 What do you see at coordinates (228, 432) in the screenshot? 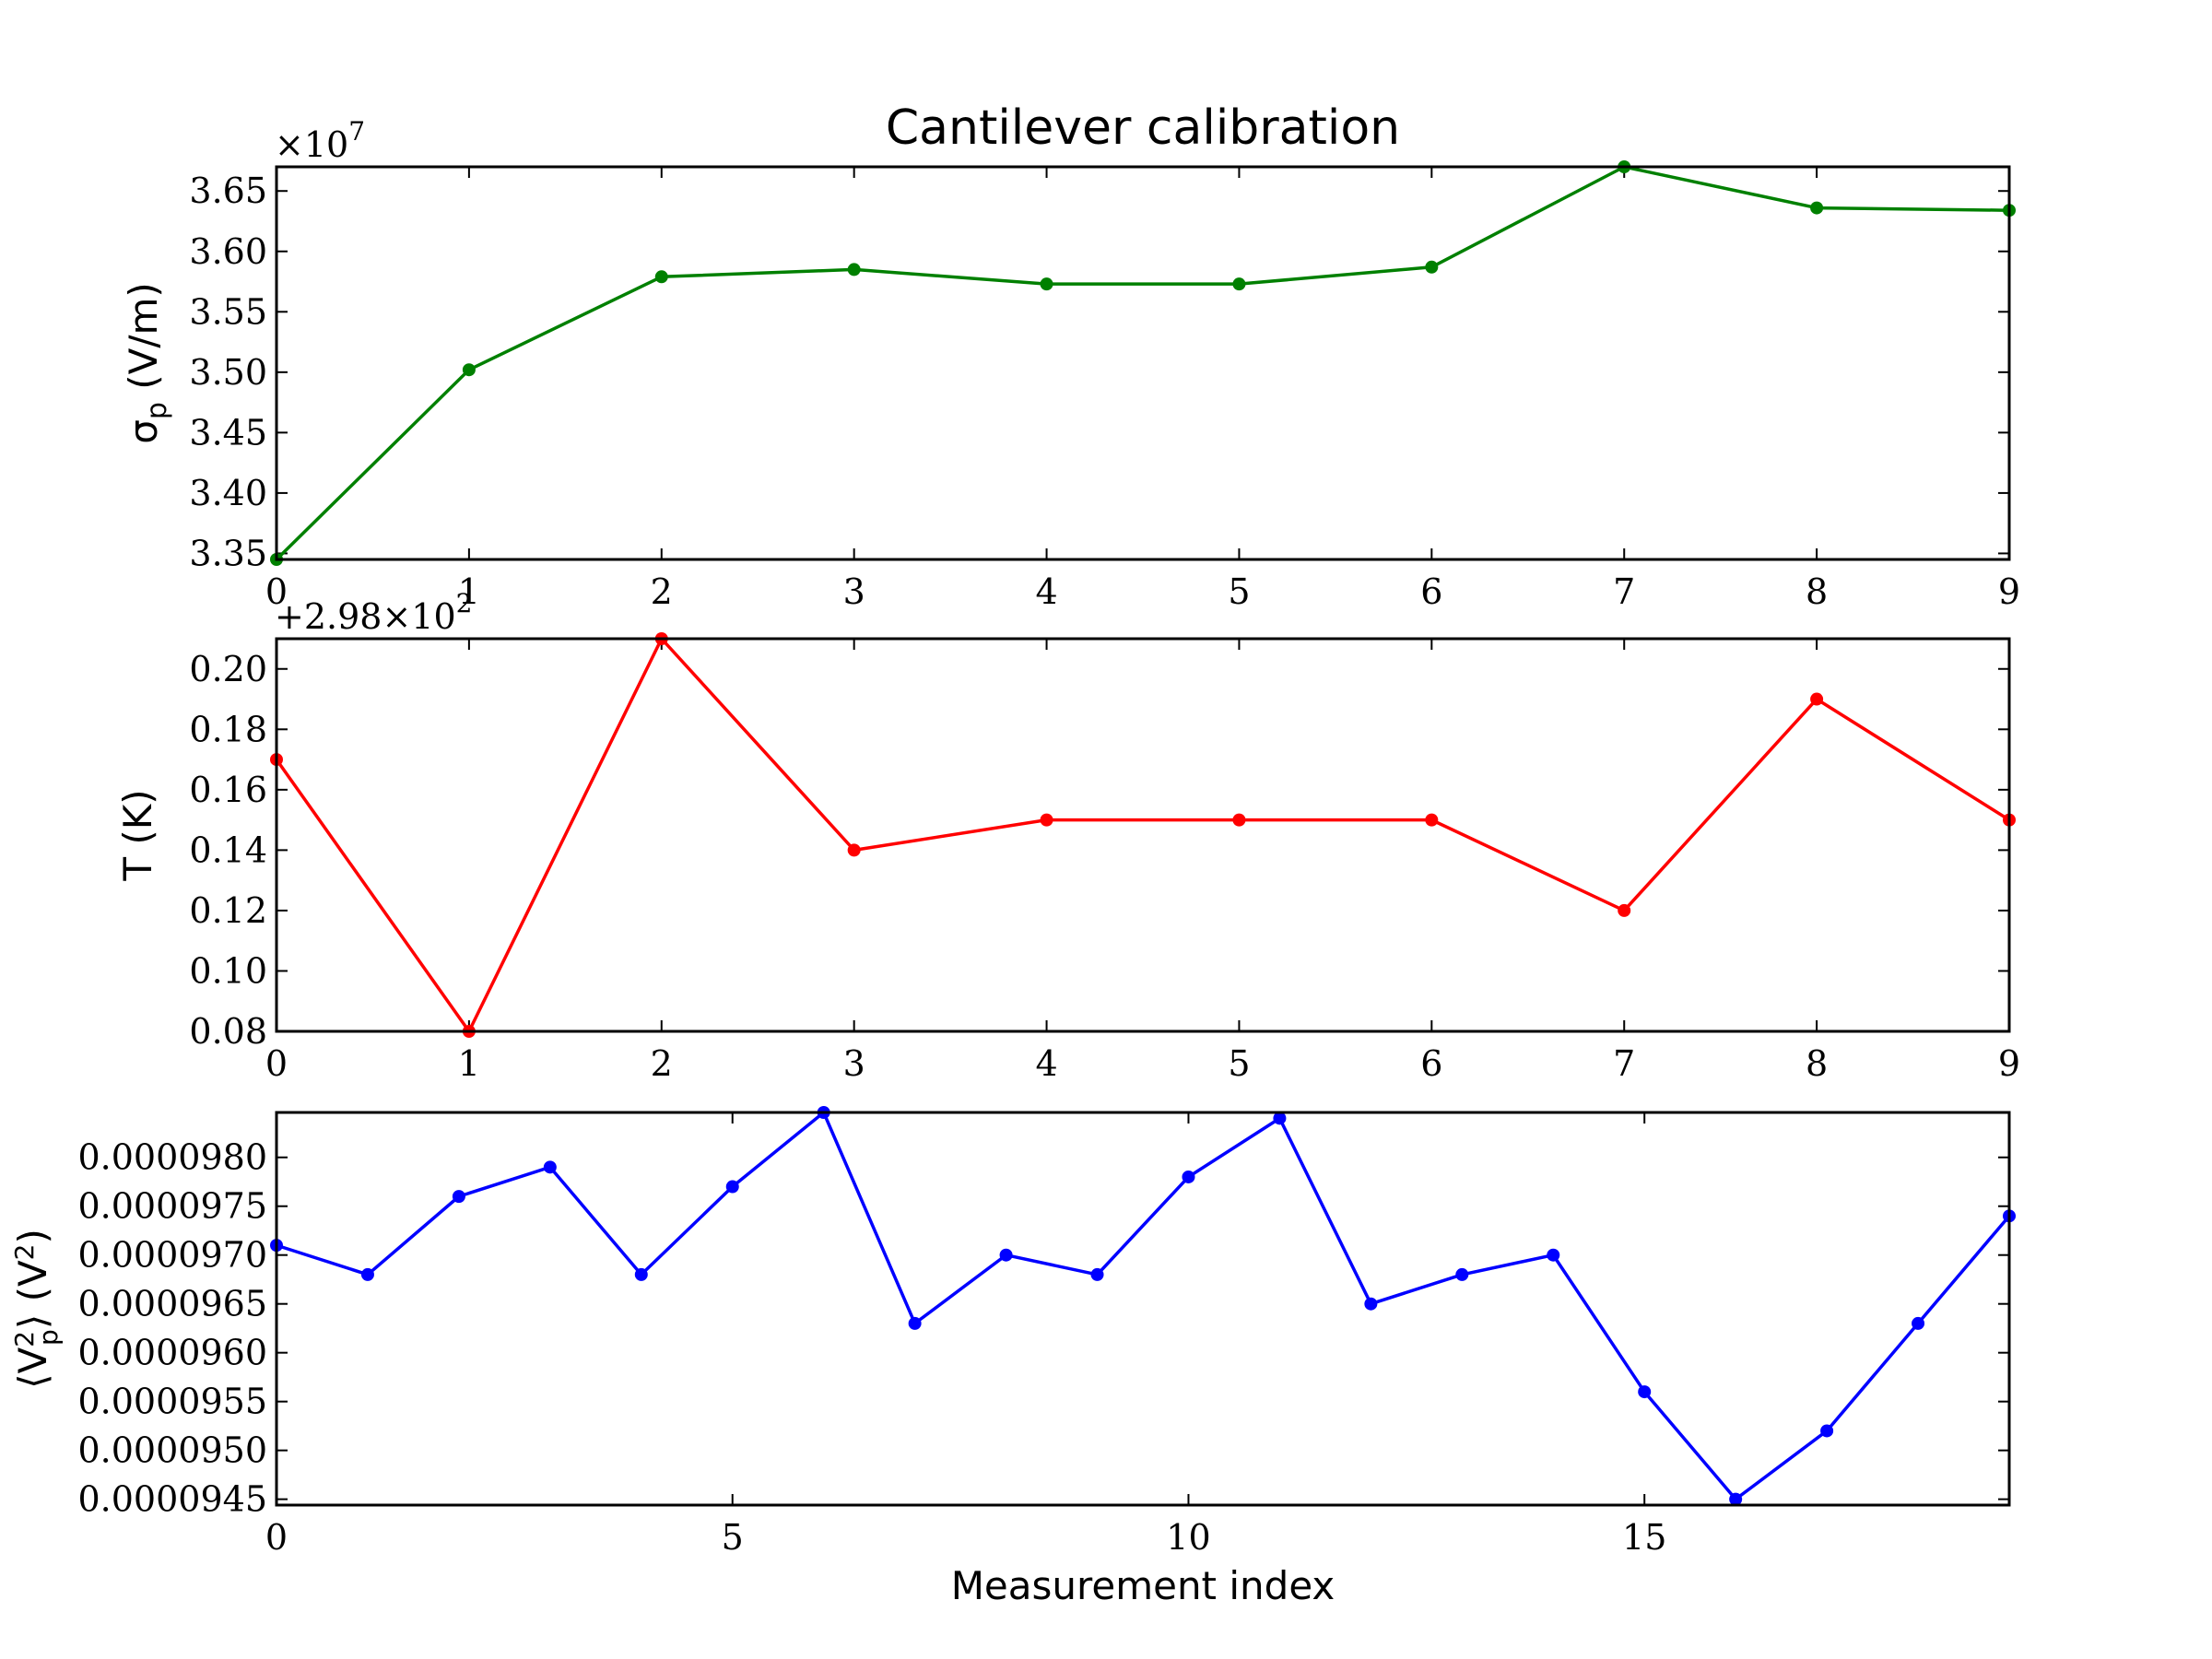
I see `sigma-y-tick-label: 3.45` at bounding box center [228, 432].